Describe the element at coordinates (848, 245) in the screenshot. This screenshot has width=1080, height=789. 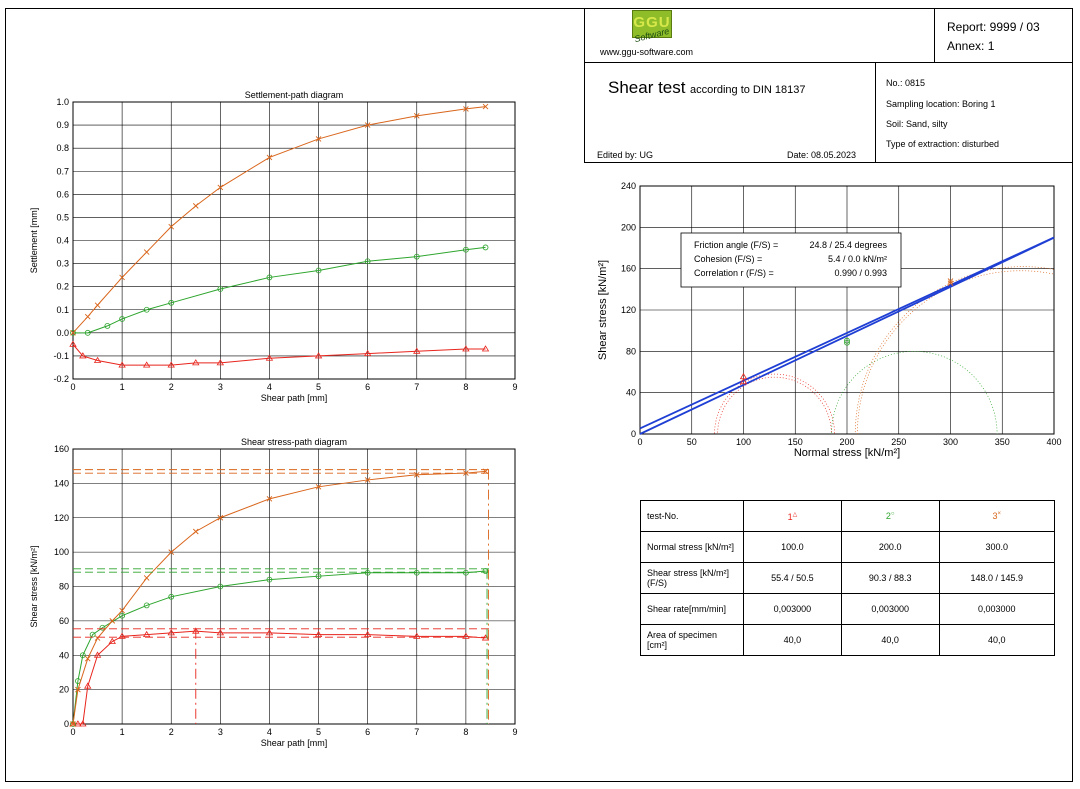
I see `results-box-value: 24.8 / 25.4 degrees` at that location.